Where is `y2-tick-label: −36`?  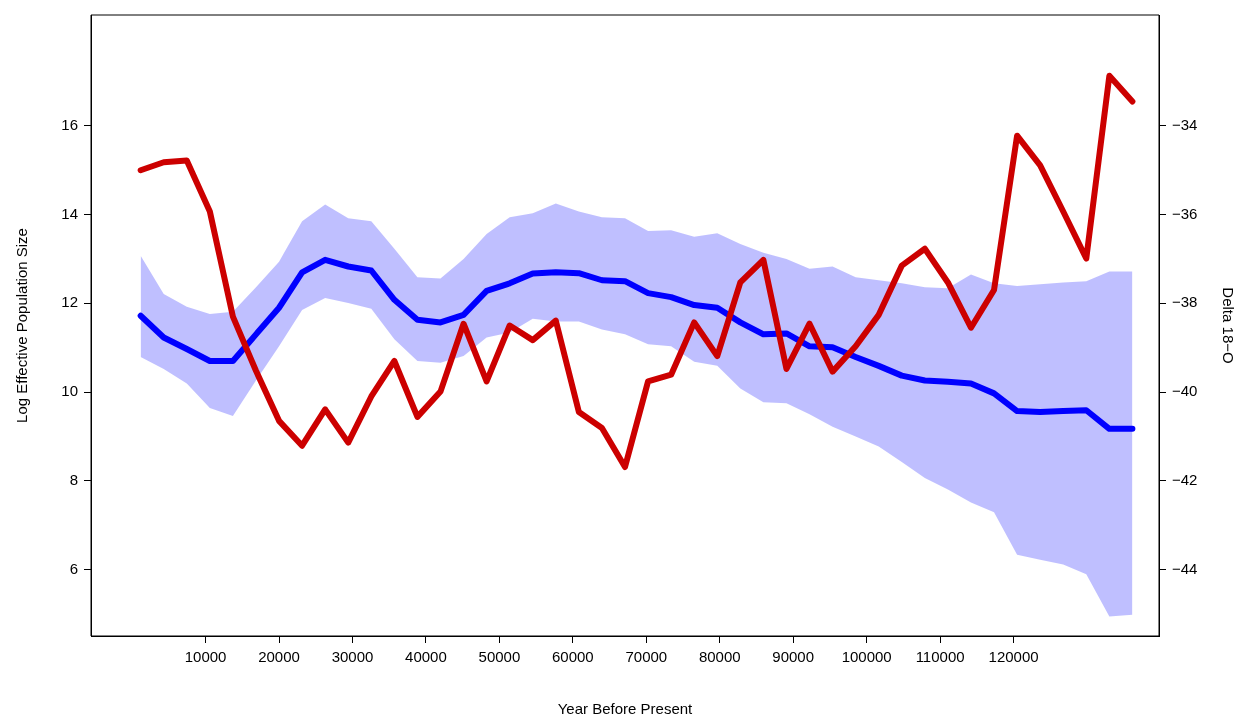
y2-tick-label: −36 is located at coordinates (1185, 213).